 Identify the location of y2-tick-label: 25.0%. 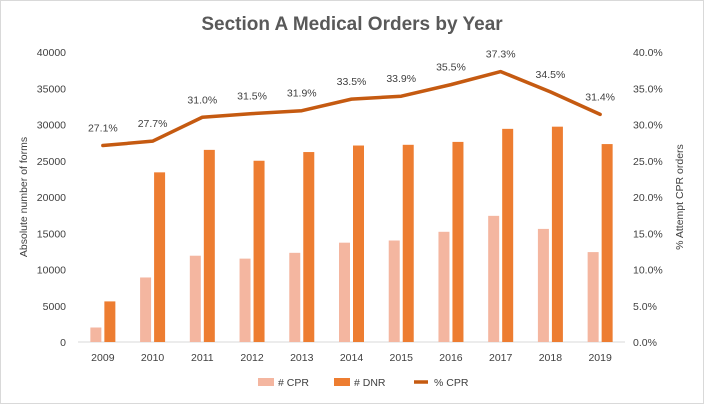
(648, 162).